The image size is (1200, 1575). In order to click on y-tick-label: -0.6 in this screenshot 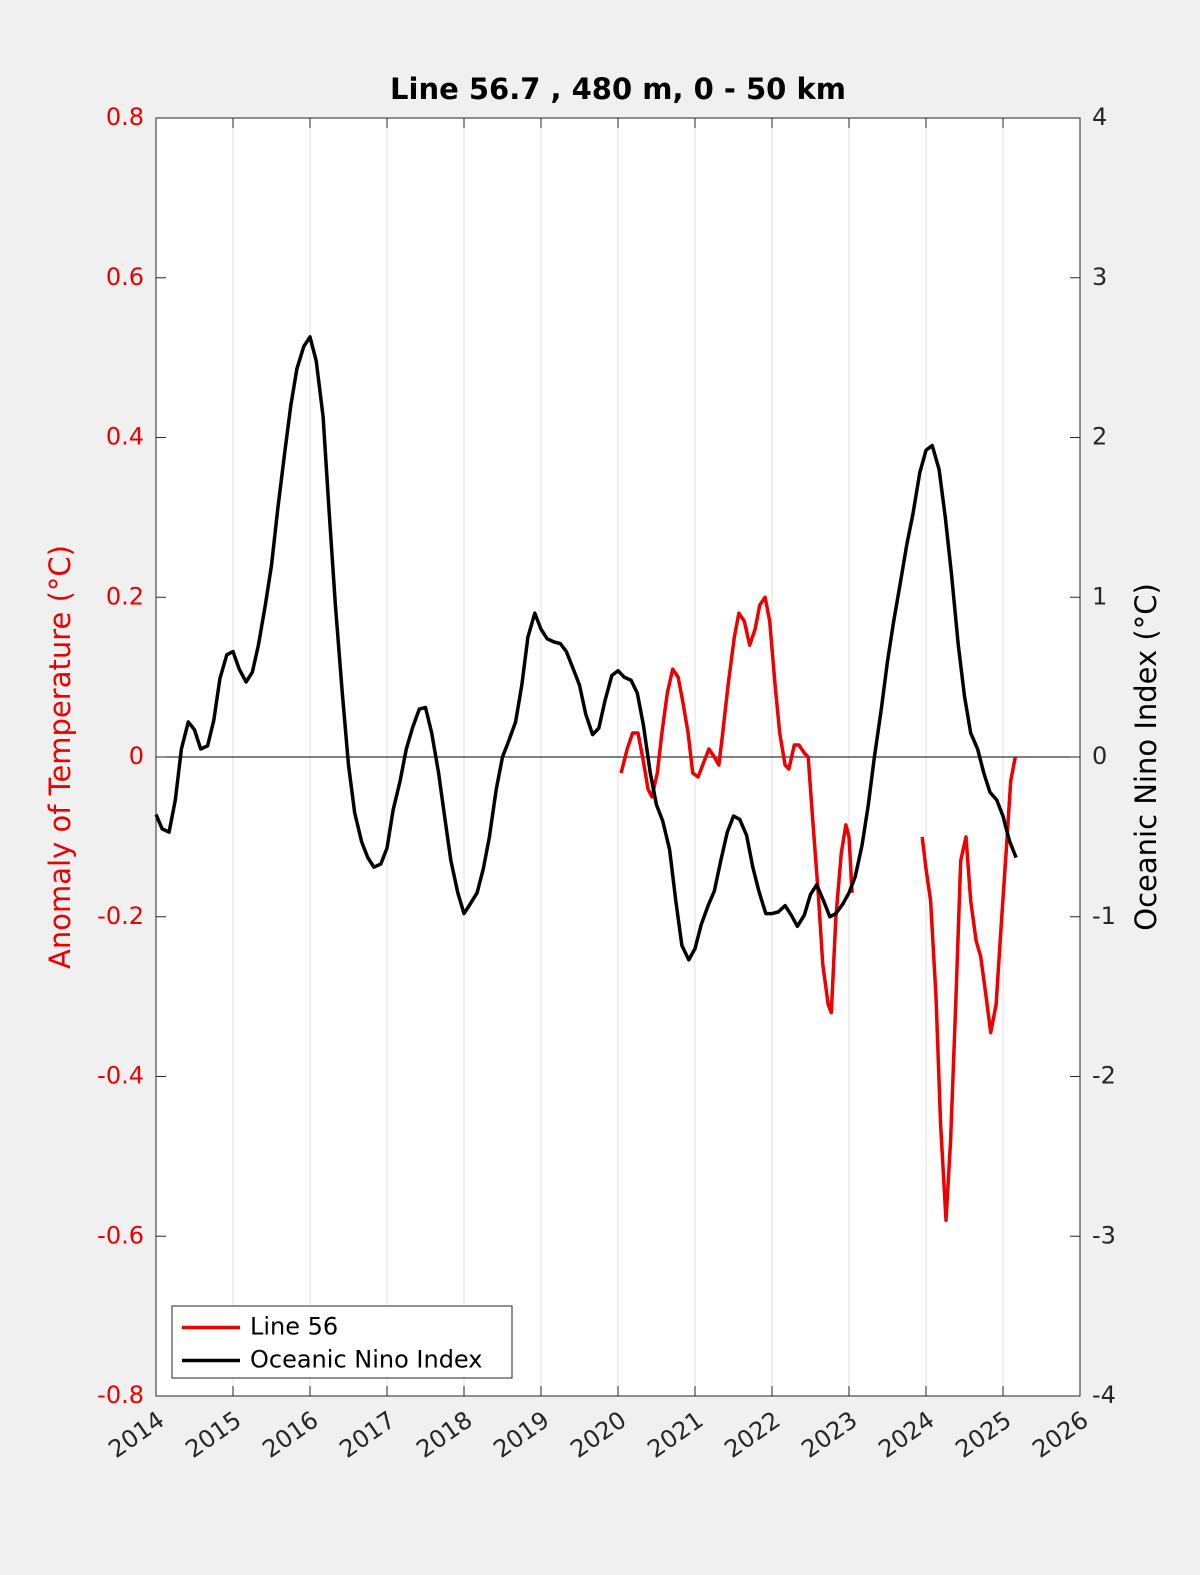, I will do `click(120, 1235)`.